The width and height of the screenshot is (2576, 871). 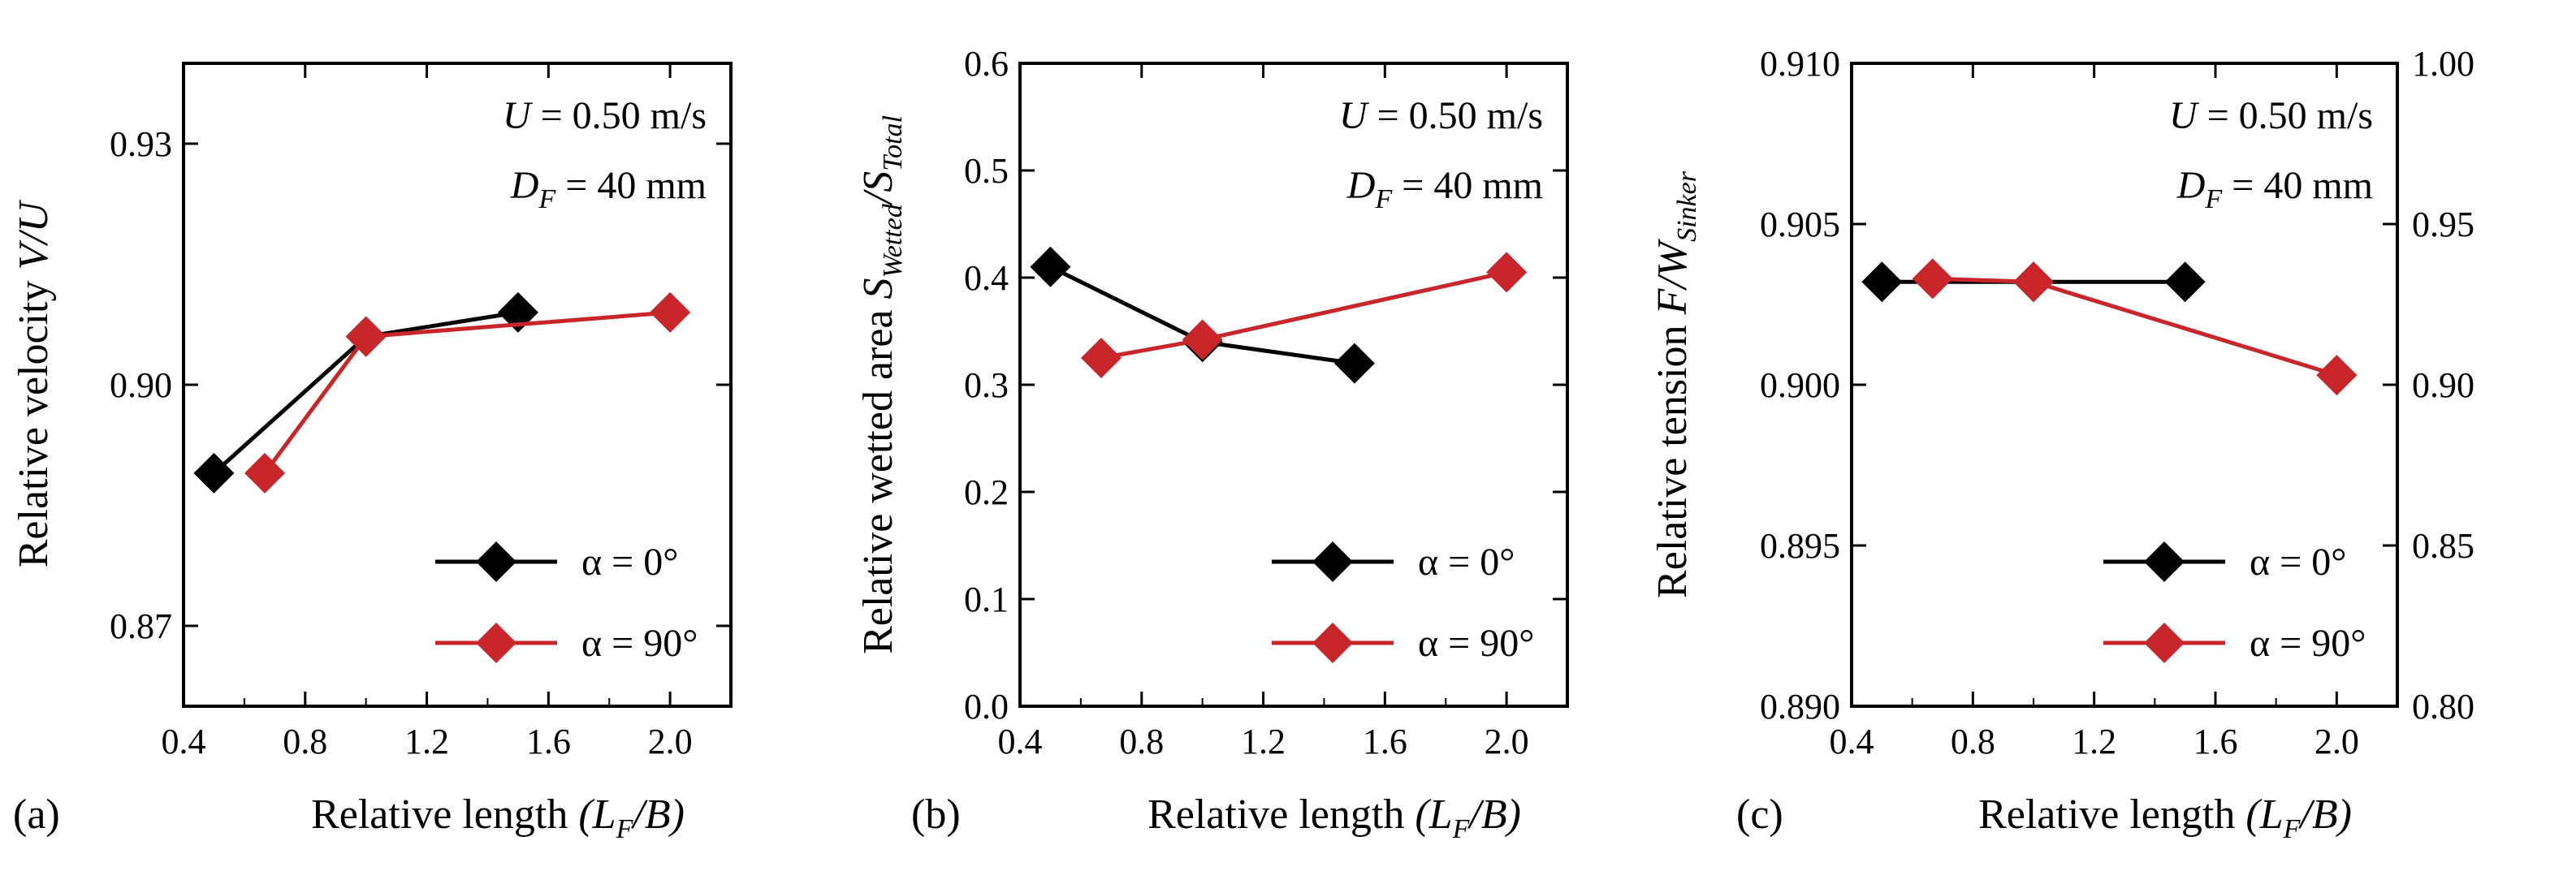 I want to click on y2-tick-label: 0.80, so click(x=2443, y=707).